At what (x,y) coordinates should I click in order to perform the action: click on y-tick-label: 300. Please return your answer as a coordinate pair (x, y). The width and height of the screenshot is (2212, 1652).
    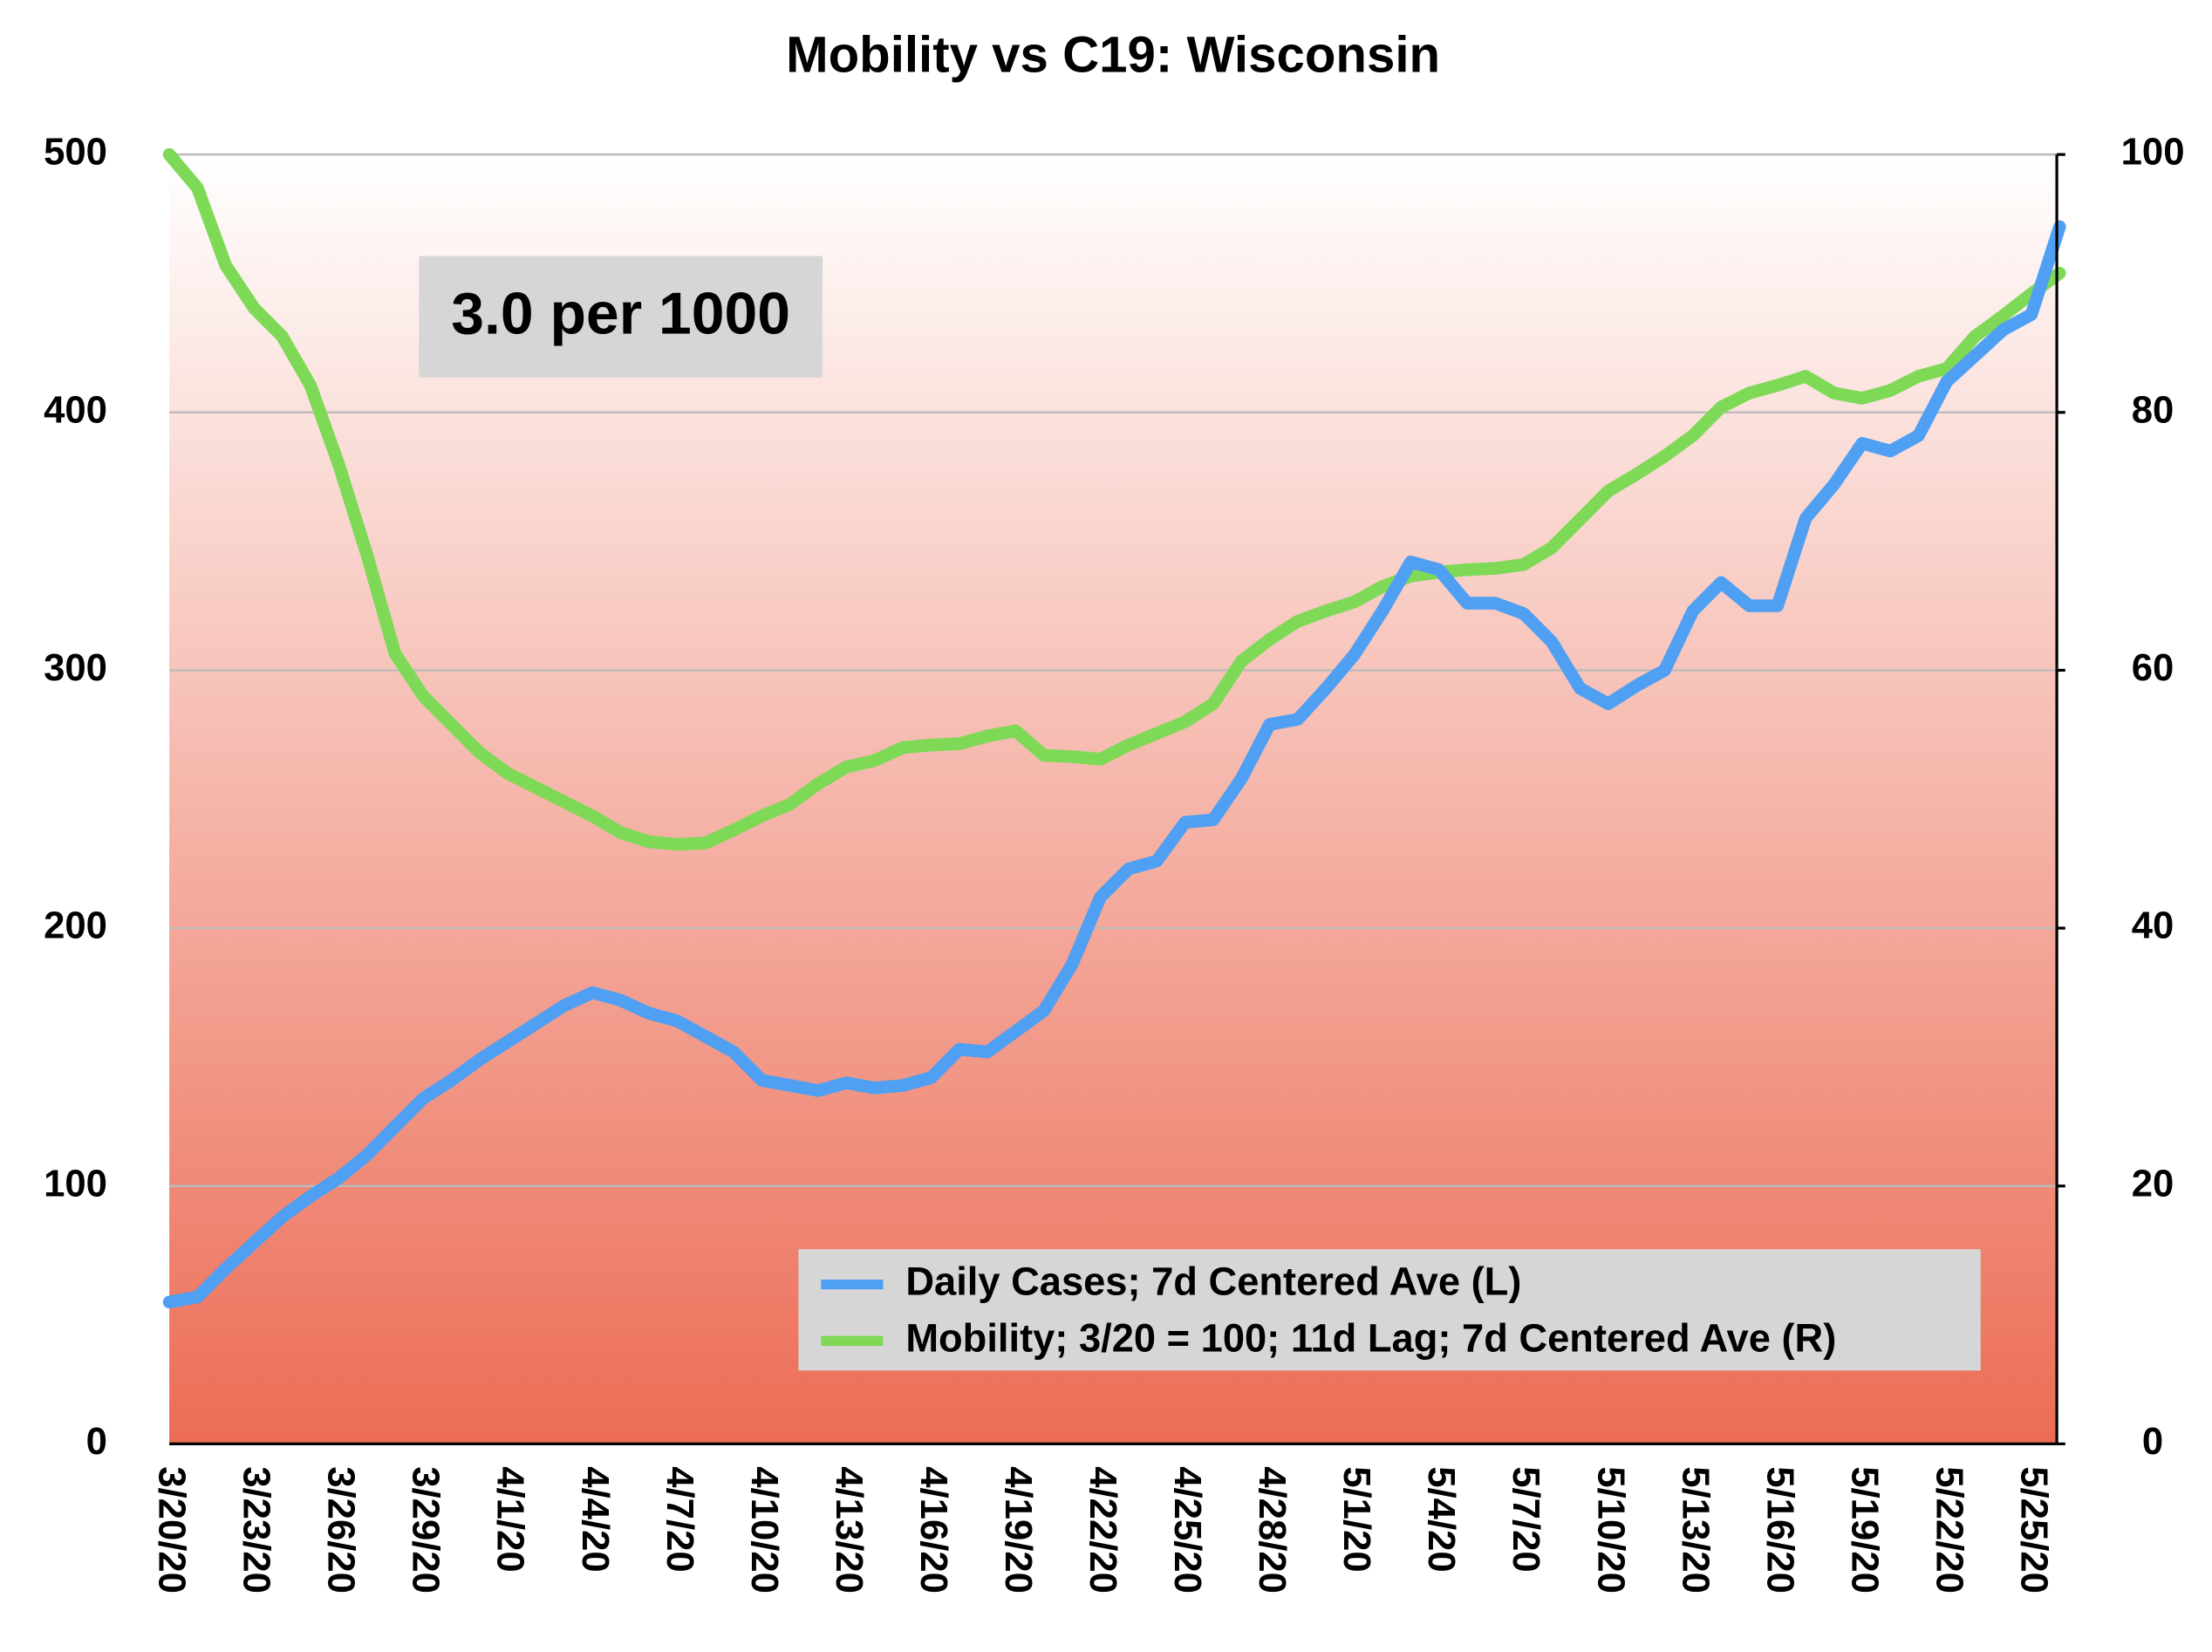
    Looking at the image, I should click on (76, 667).